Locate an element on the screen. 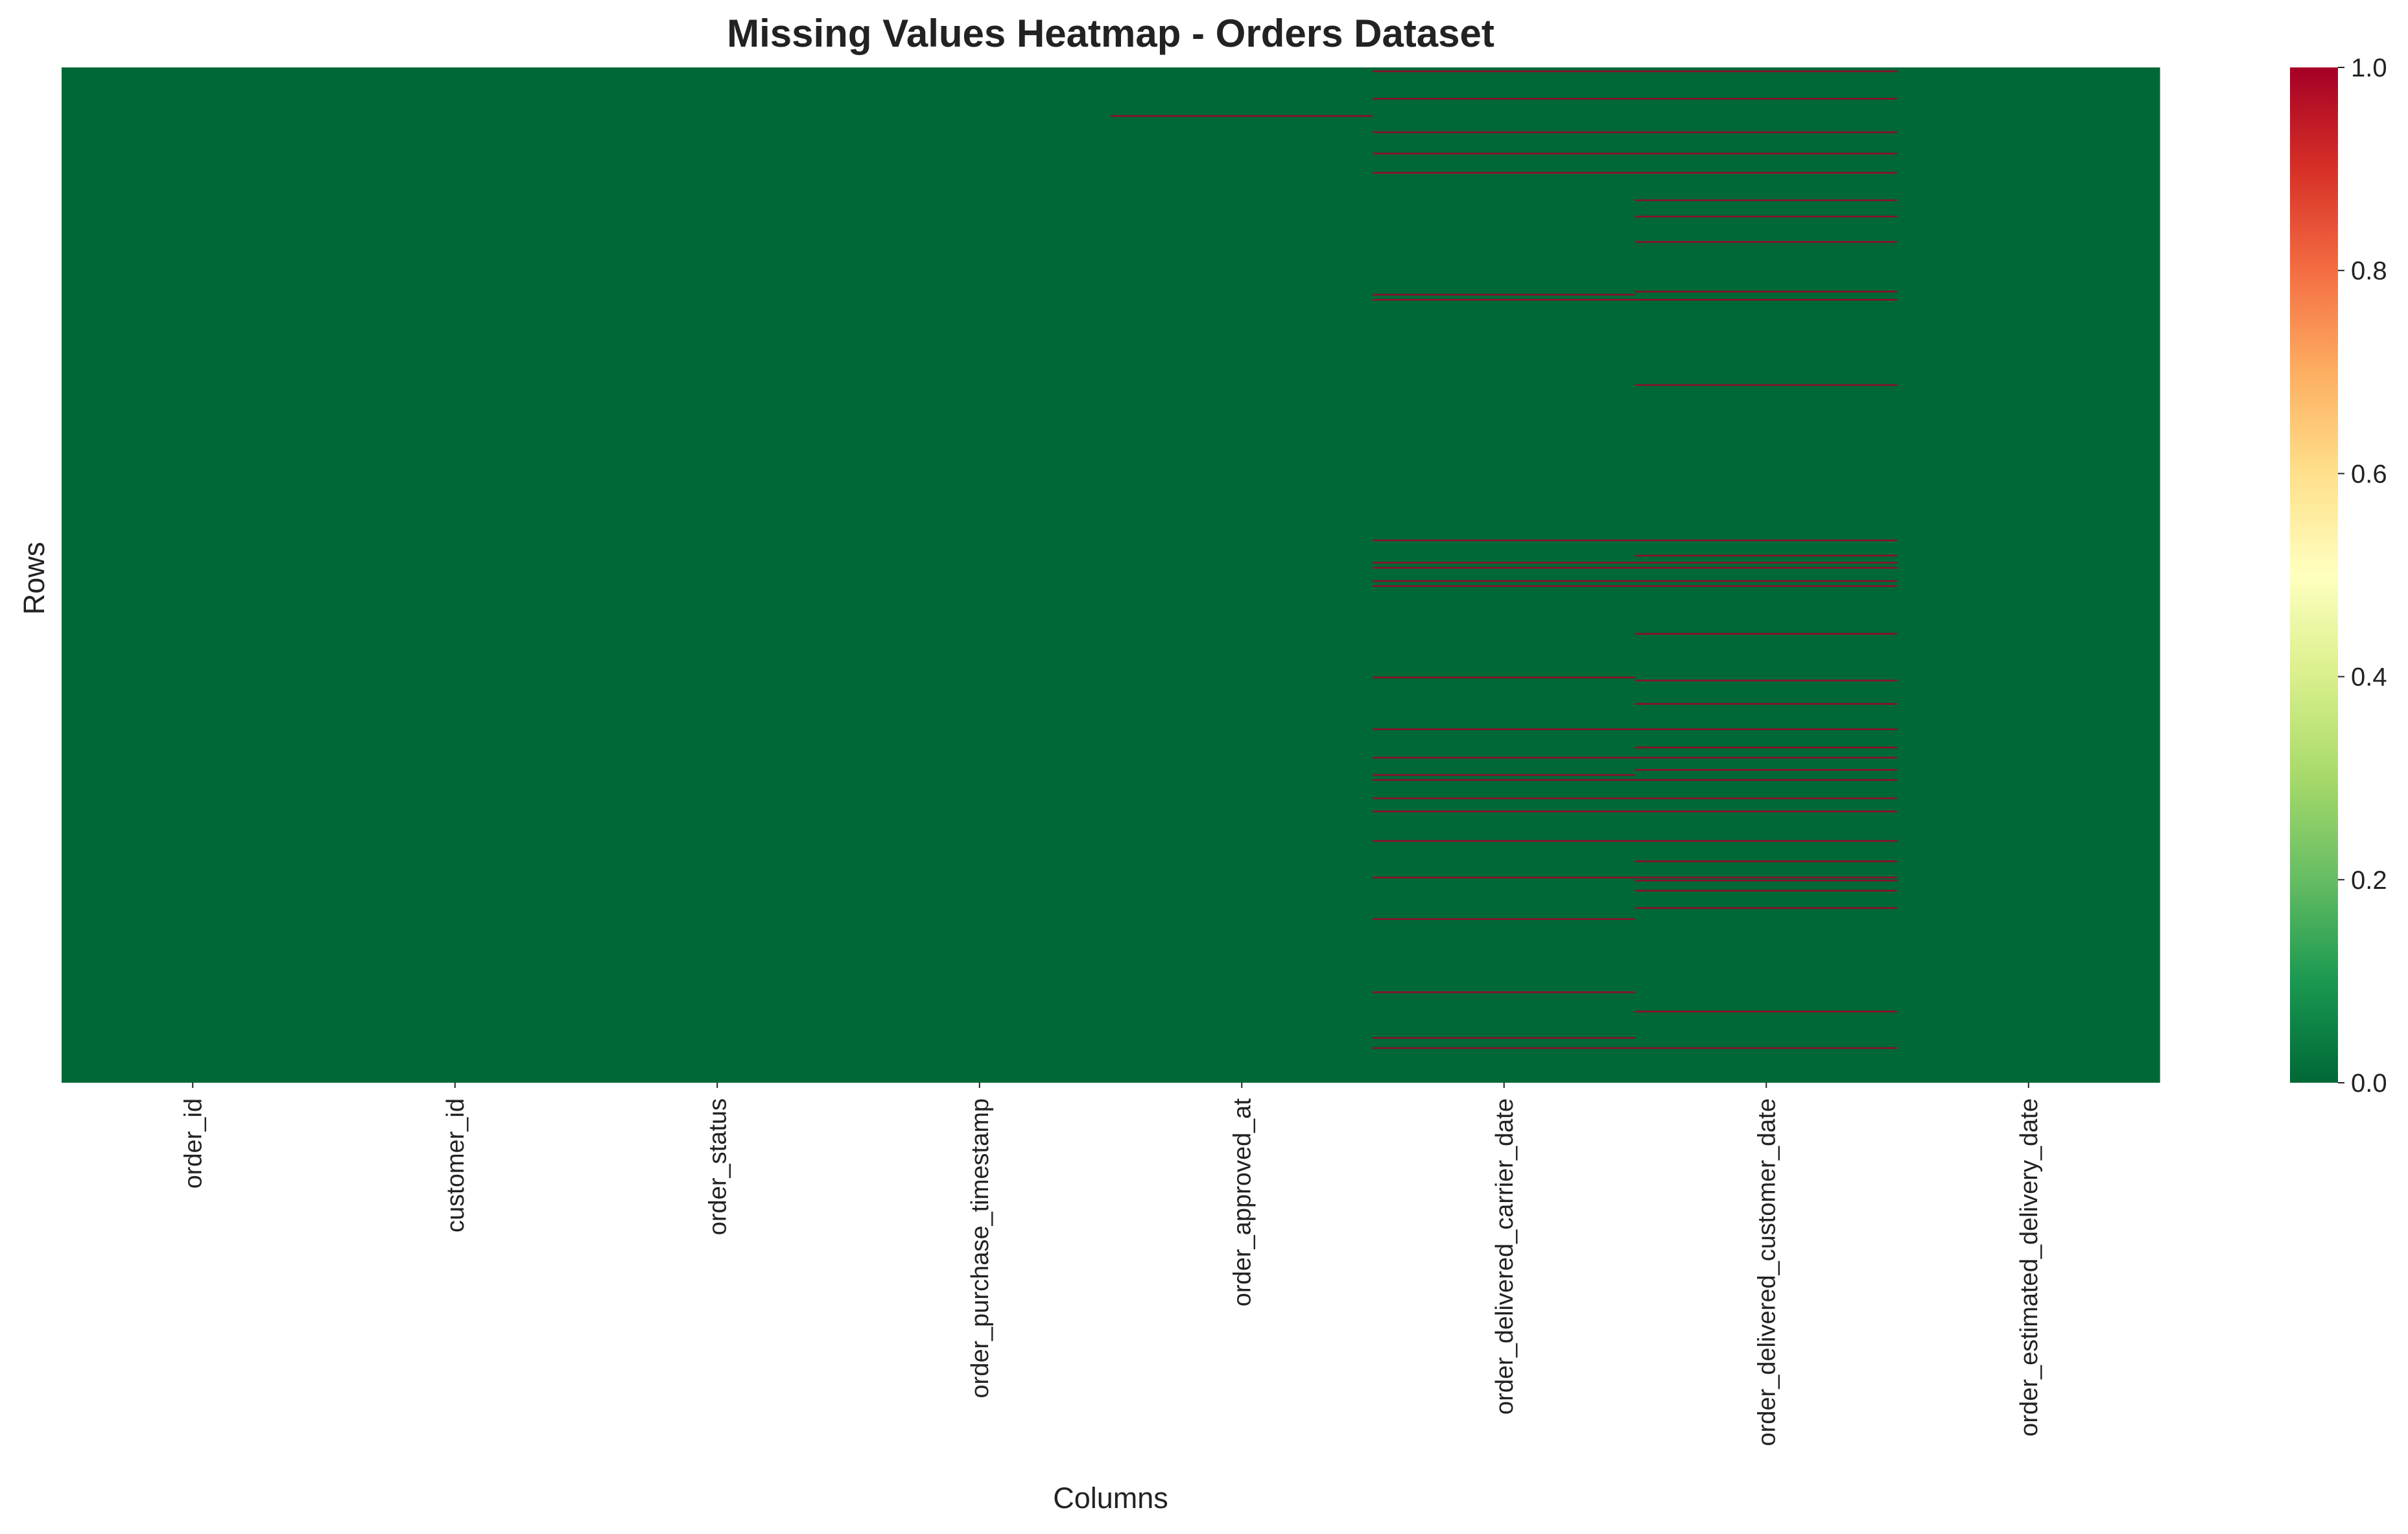 This screenshot has width=2408, height=1534. x-axis-label: Columns is located at coordinates (1110, 1498).